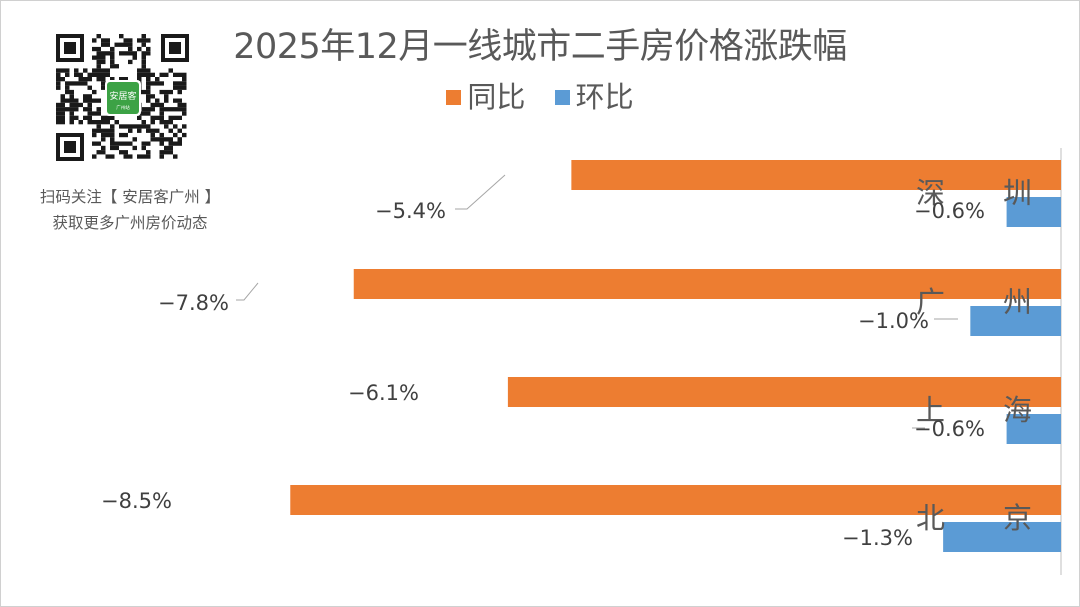 This screenshot has height=607, width=1080. Describe the element at coordinates (410, 211) in the screenshot. I see `value-label-yoy-0: −5.4%` at that location.